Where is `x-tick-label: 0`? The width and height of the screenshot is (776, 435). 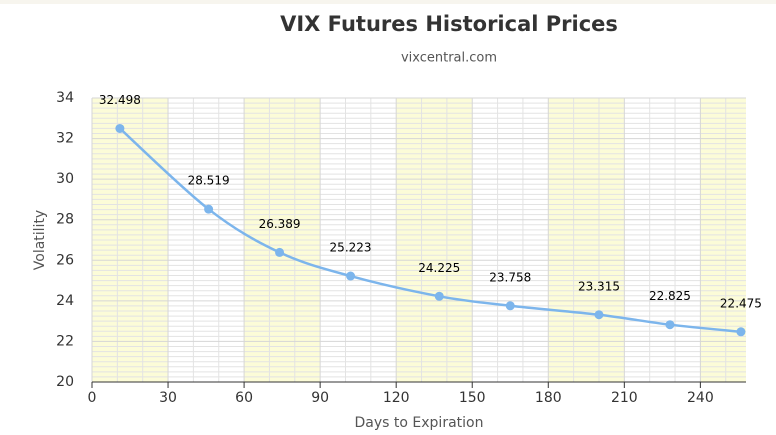
x-tick-label: 0 is located at coordinates (92, 398).